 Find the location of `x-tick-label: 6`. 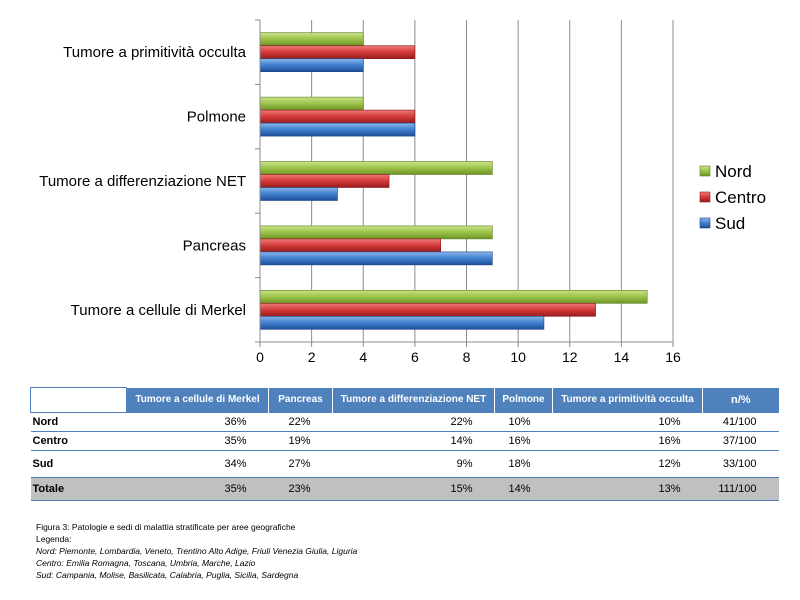

x-tick-label: 6 is located at coordinates (415, 357).